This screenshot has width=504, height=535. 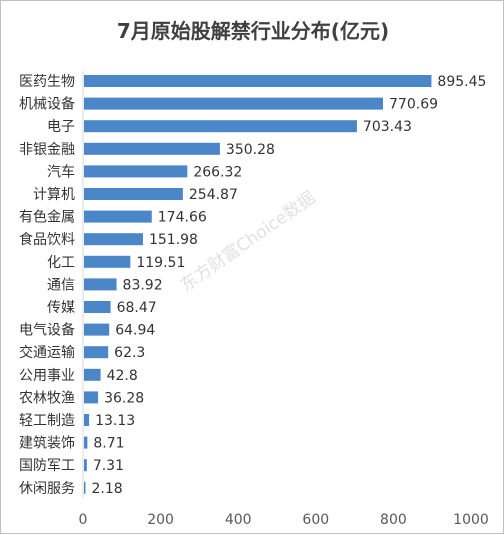 I want to click on category-label: 传媒, so click(x=61, y=308).